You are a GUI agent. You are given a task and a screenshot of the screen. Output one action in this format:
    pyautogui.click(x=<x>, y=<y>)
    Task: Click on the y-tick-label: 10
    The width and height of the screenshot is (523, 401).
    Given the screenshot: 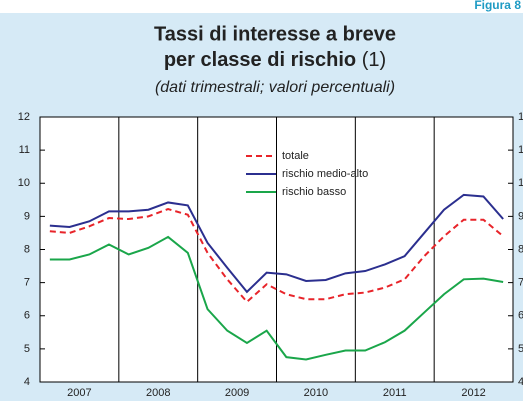 What is the action you would take?
    pyautogui.click(x=24, y=183)
    